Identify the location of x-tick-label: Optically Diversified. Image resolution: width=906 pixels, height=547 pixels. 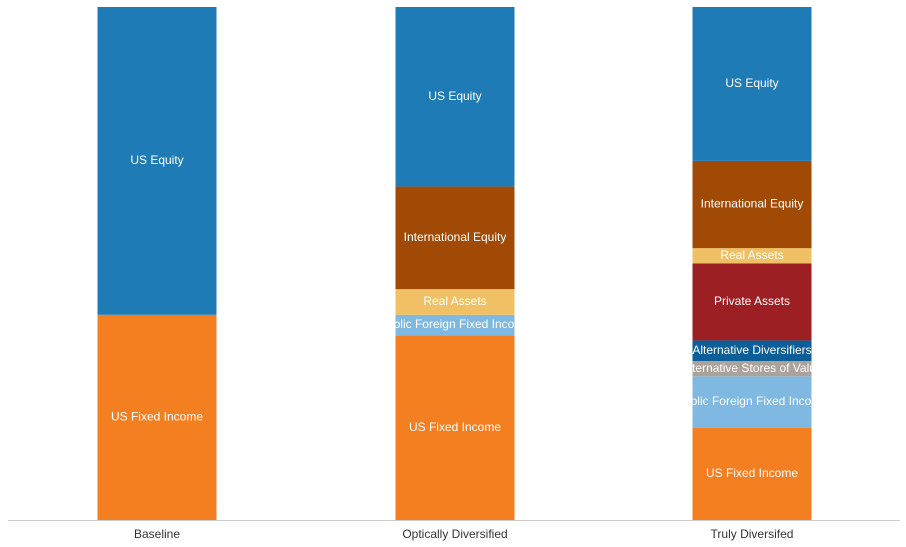
(454, 534).